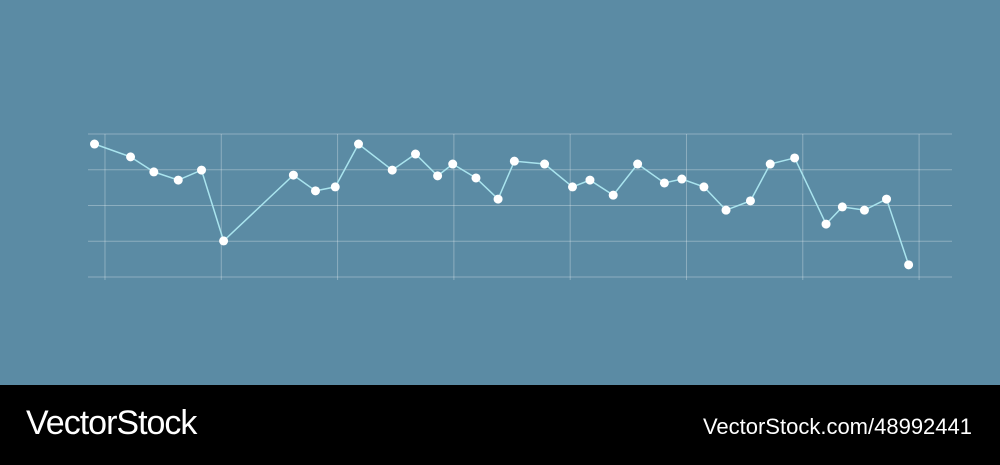 The width and height of the screenshot is (1000, 465). I want to click on brand: VectorStock, so click(112, 423).